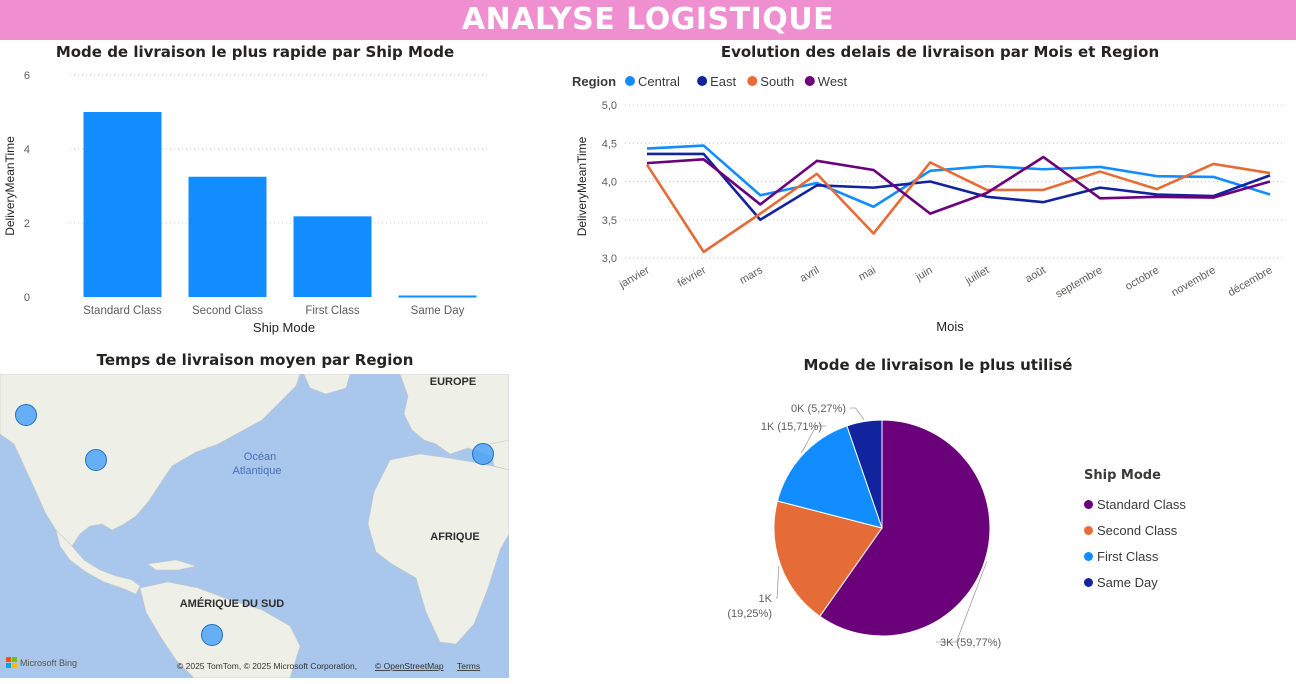 This screenshot has height=684, width=1296. I want to click on land-central-america, so click(98, 562).